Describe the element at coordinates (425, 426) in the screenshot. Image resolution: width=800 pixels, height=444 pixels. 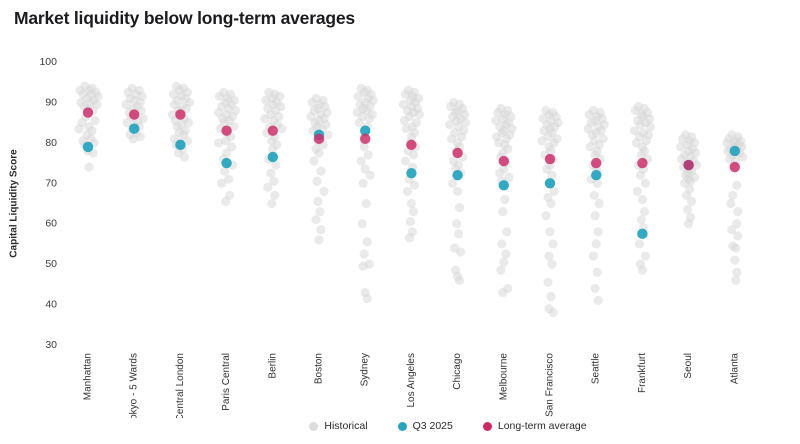
I see `legend-item-q3-2025: Q3 2025` at that location.